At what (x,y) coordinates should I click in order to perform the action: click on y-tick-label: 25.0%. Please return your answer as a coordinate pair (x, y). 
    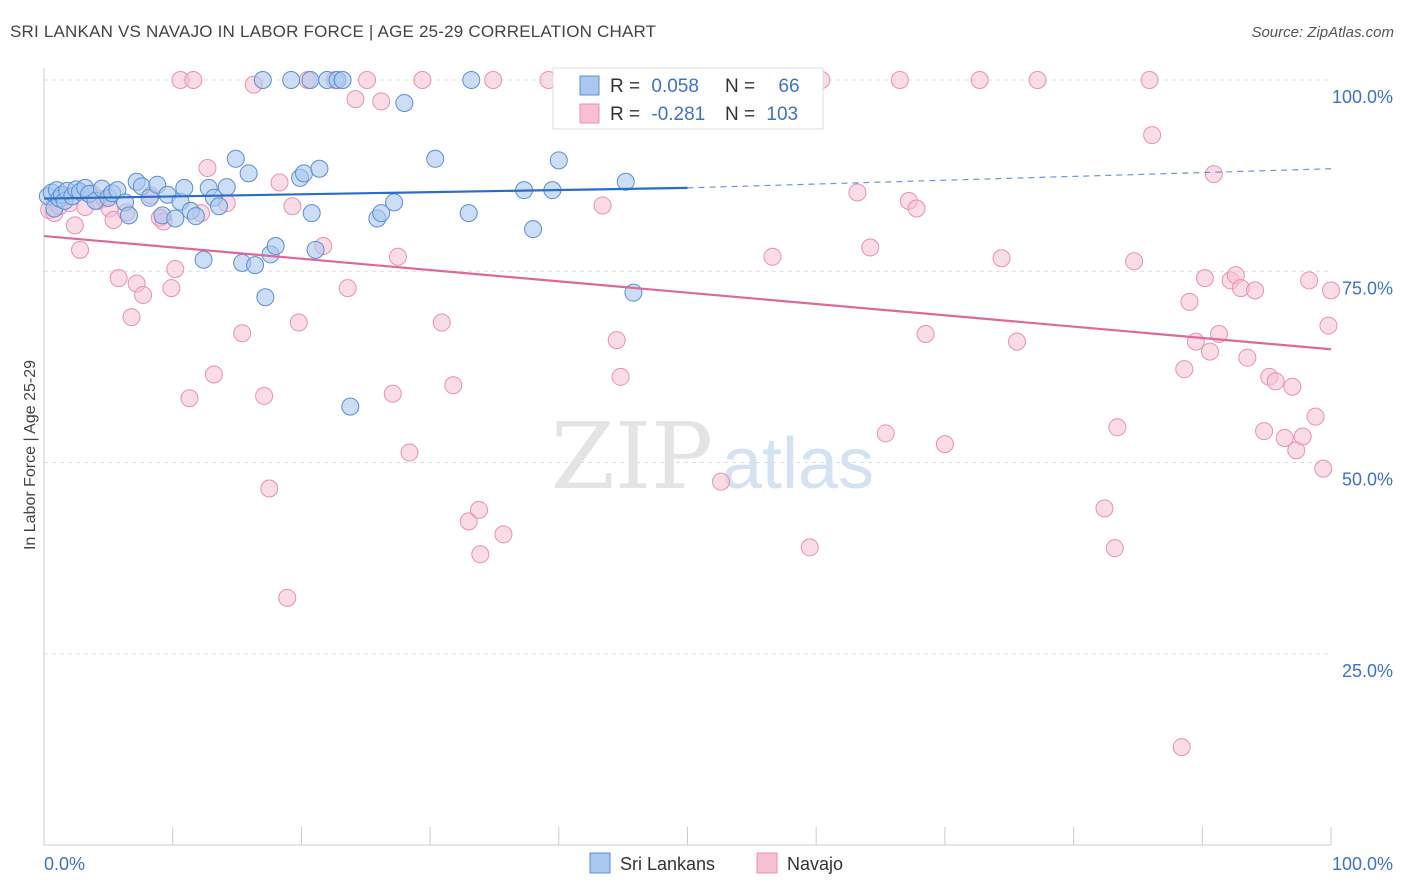
    Looking at the image, I should click on (1367, 671).